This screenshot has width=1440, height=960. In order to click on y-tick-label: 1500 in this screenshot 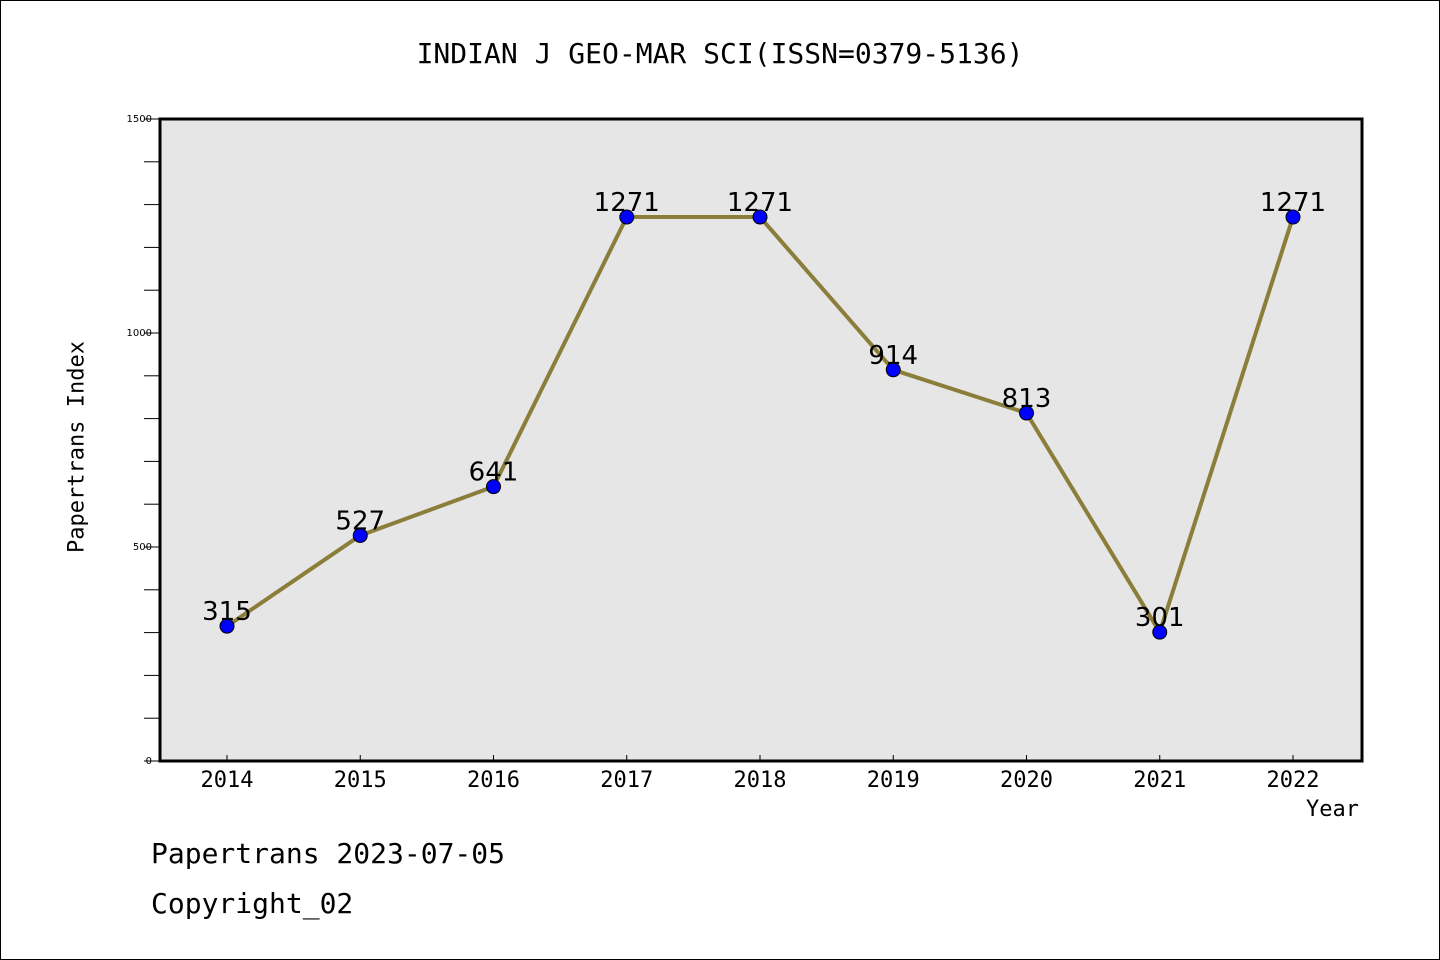, I will do `click(139, 119)`.